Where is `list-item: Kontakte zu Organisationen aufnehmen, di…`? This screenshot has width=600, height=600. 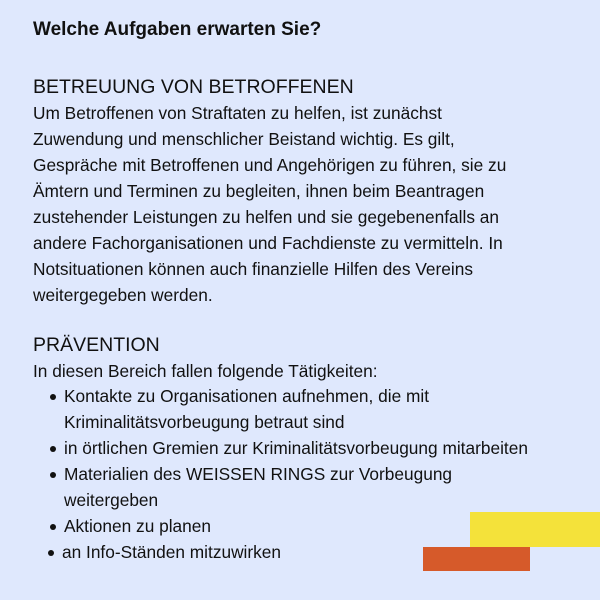 list-item: Kontakte zu Organisationen aufnehmen, di… is located at coordinates (247, 396).